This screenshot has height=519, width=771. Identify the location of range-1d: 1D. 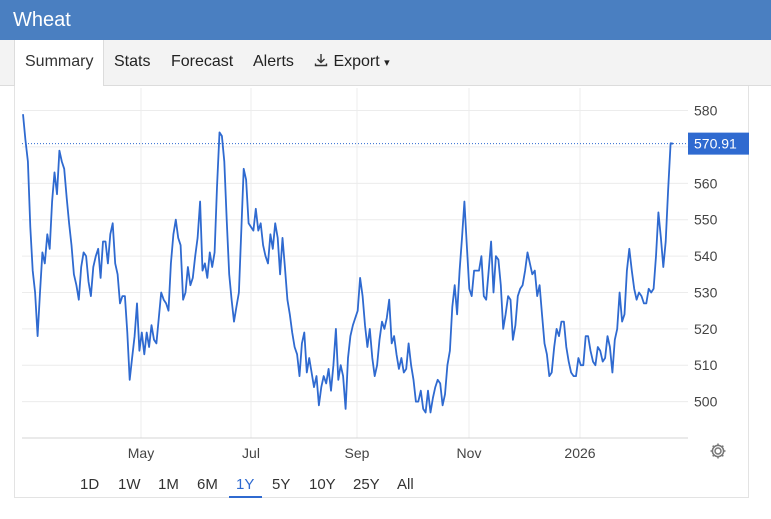
(90, 484).